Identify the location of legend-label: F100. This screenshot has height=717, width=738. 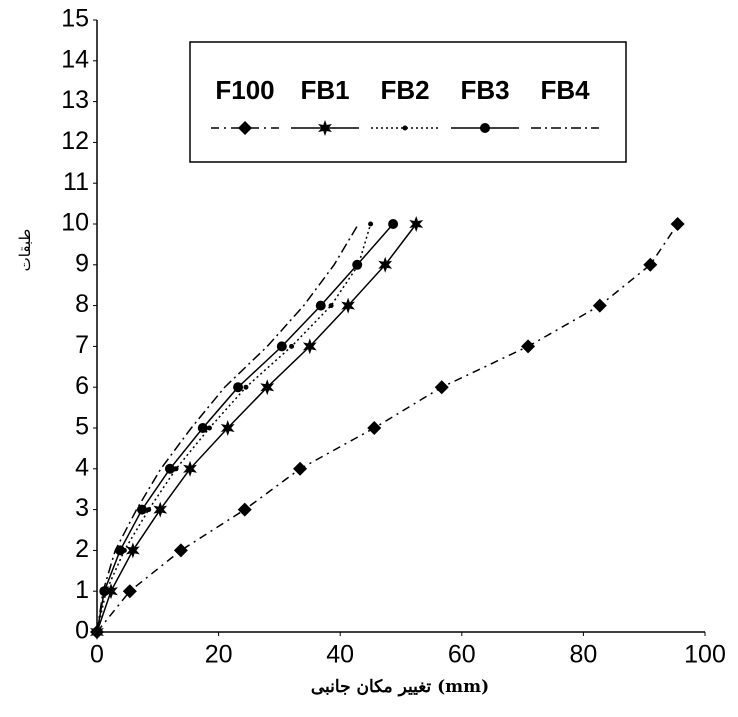
(244, 90).